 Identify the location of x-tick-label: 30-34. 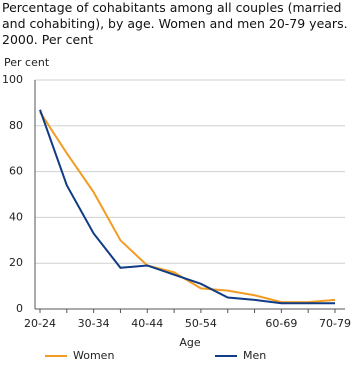
(94, 323).